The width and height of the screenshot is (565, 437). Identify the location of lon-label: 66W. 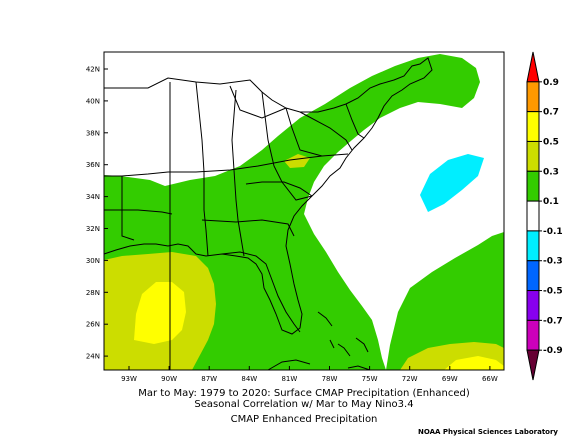
(490, 379).